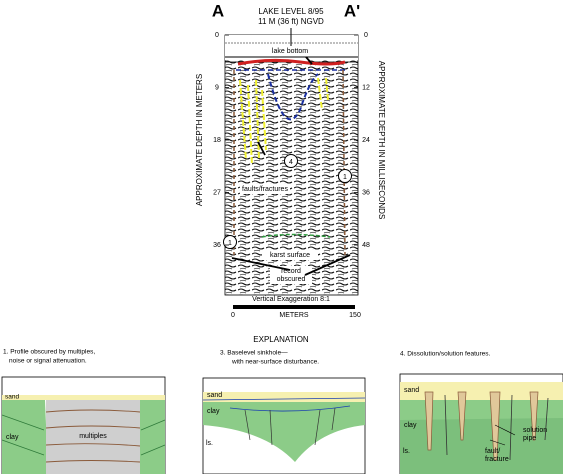 The width and height of the screenshot is (563, 474). What do you see at coordinates (535, 430) in the screenshot?
I see `panel-label: solution` at bounding box center [535, 430].